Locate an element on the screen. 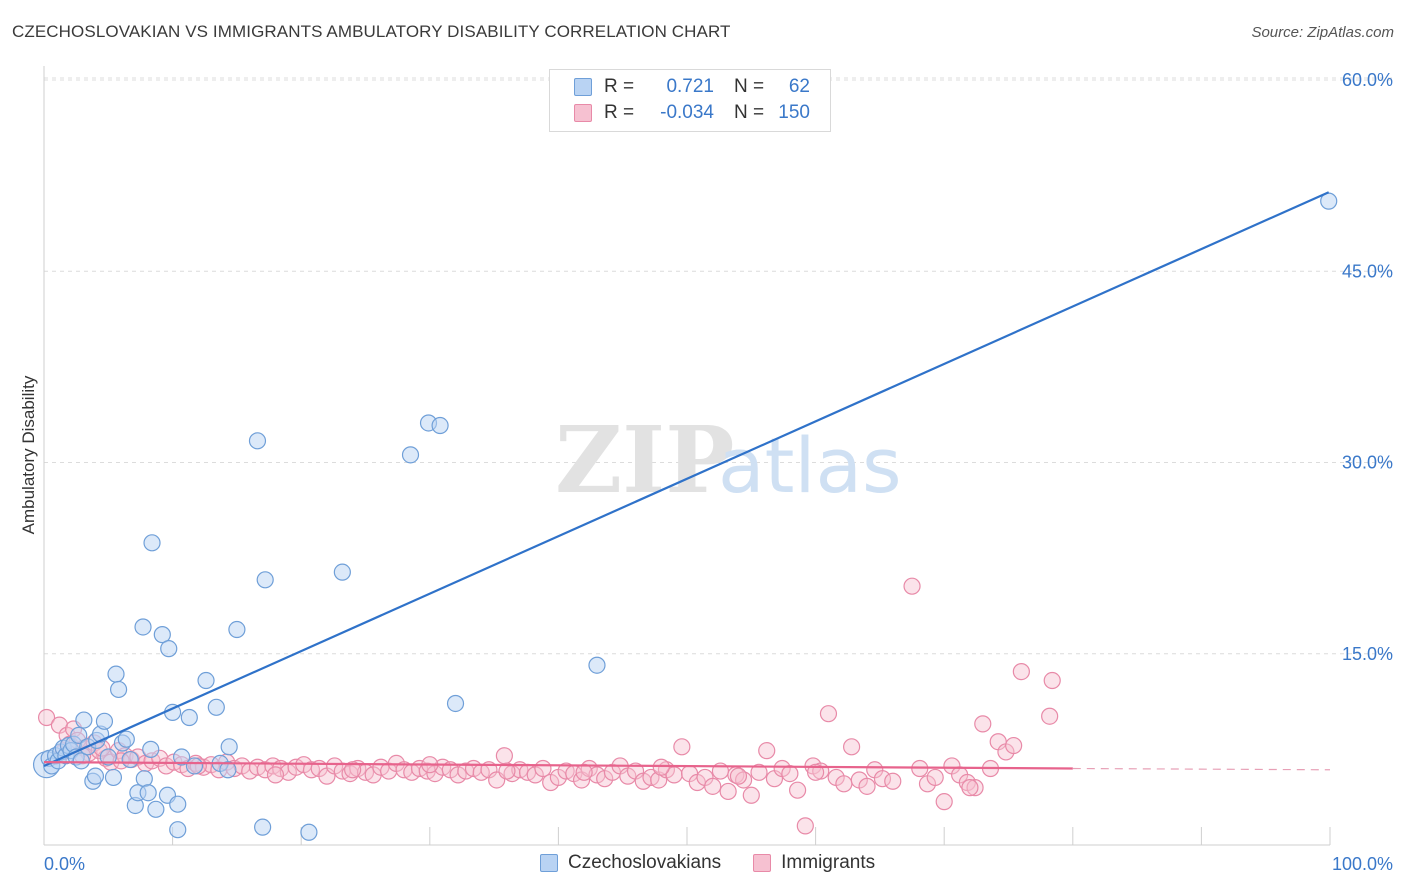  y-tick-label: 15.0% is located at coordinates (1367, 654).